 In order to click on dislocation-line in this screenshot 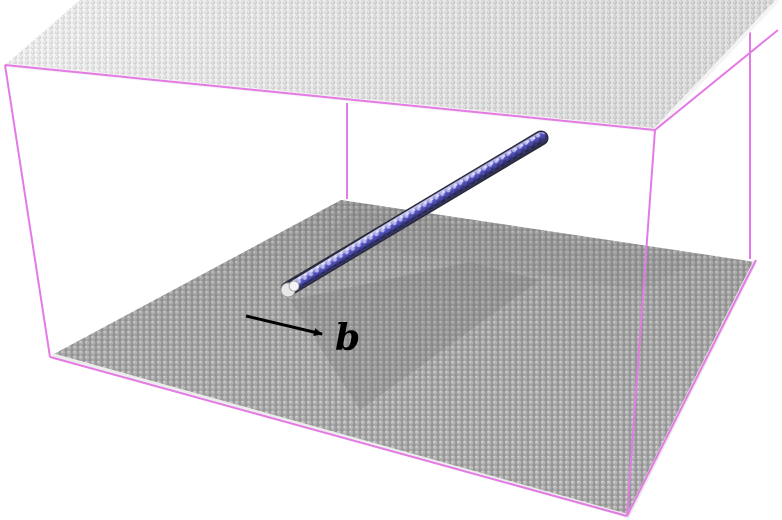, I will do `click(414, 214)`.